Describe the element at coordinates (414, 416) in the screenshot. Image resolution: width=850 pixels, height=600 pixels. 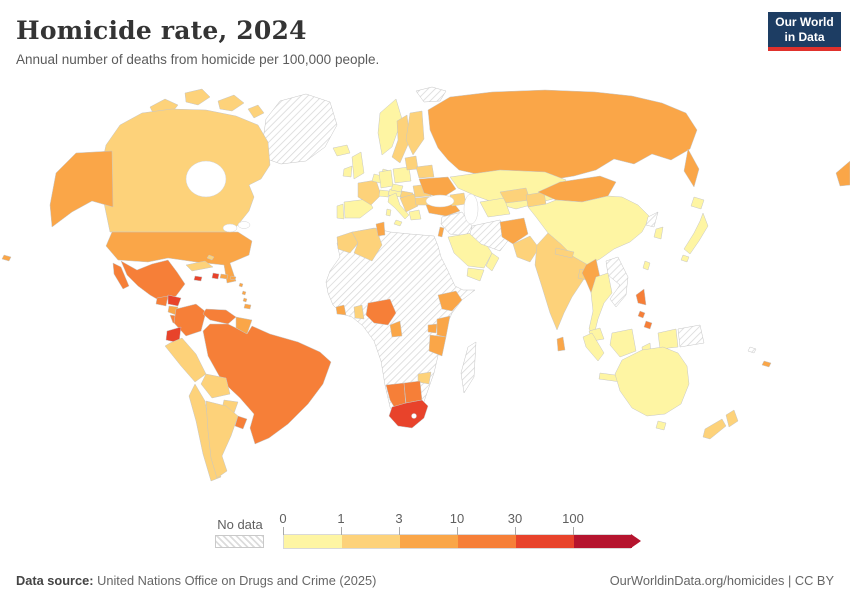
I see `country-lesotho` at that location.